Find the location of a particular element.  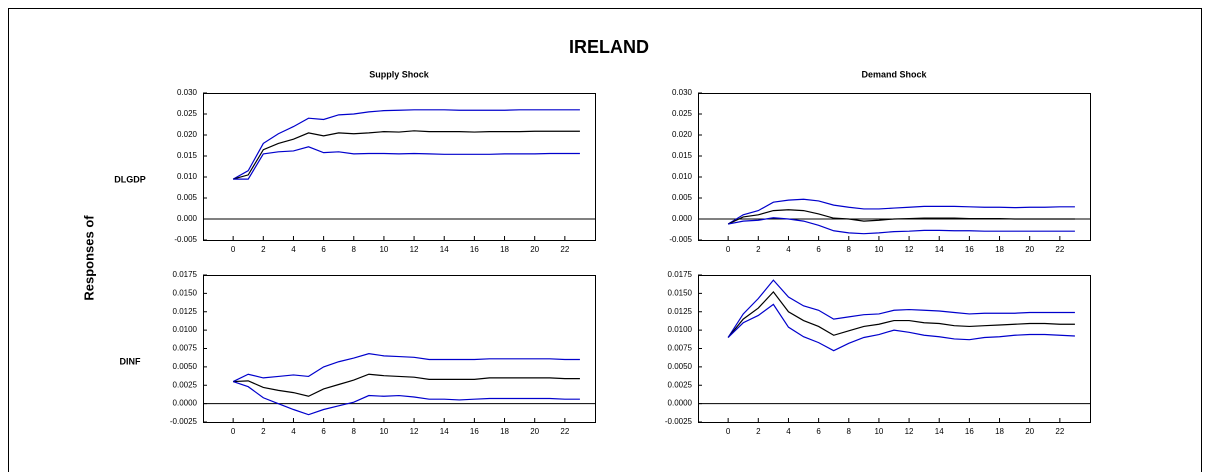

row-label: DINF is located at coordinates (130, 361).